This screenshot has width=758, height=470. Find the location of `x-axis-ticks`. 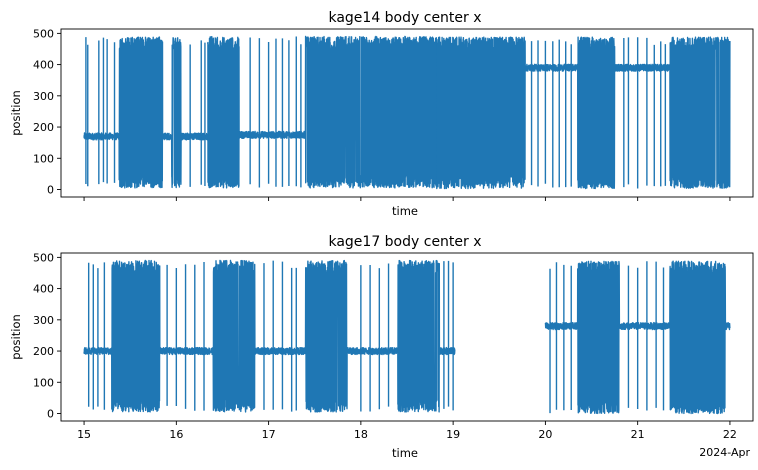

x-axis-ticks is located at coordinates (407, 199).